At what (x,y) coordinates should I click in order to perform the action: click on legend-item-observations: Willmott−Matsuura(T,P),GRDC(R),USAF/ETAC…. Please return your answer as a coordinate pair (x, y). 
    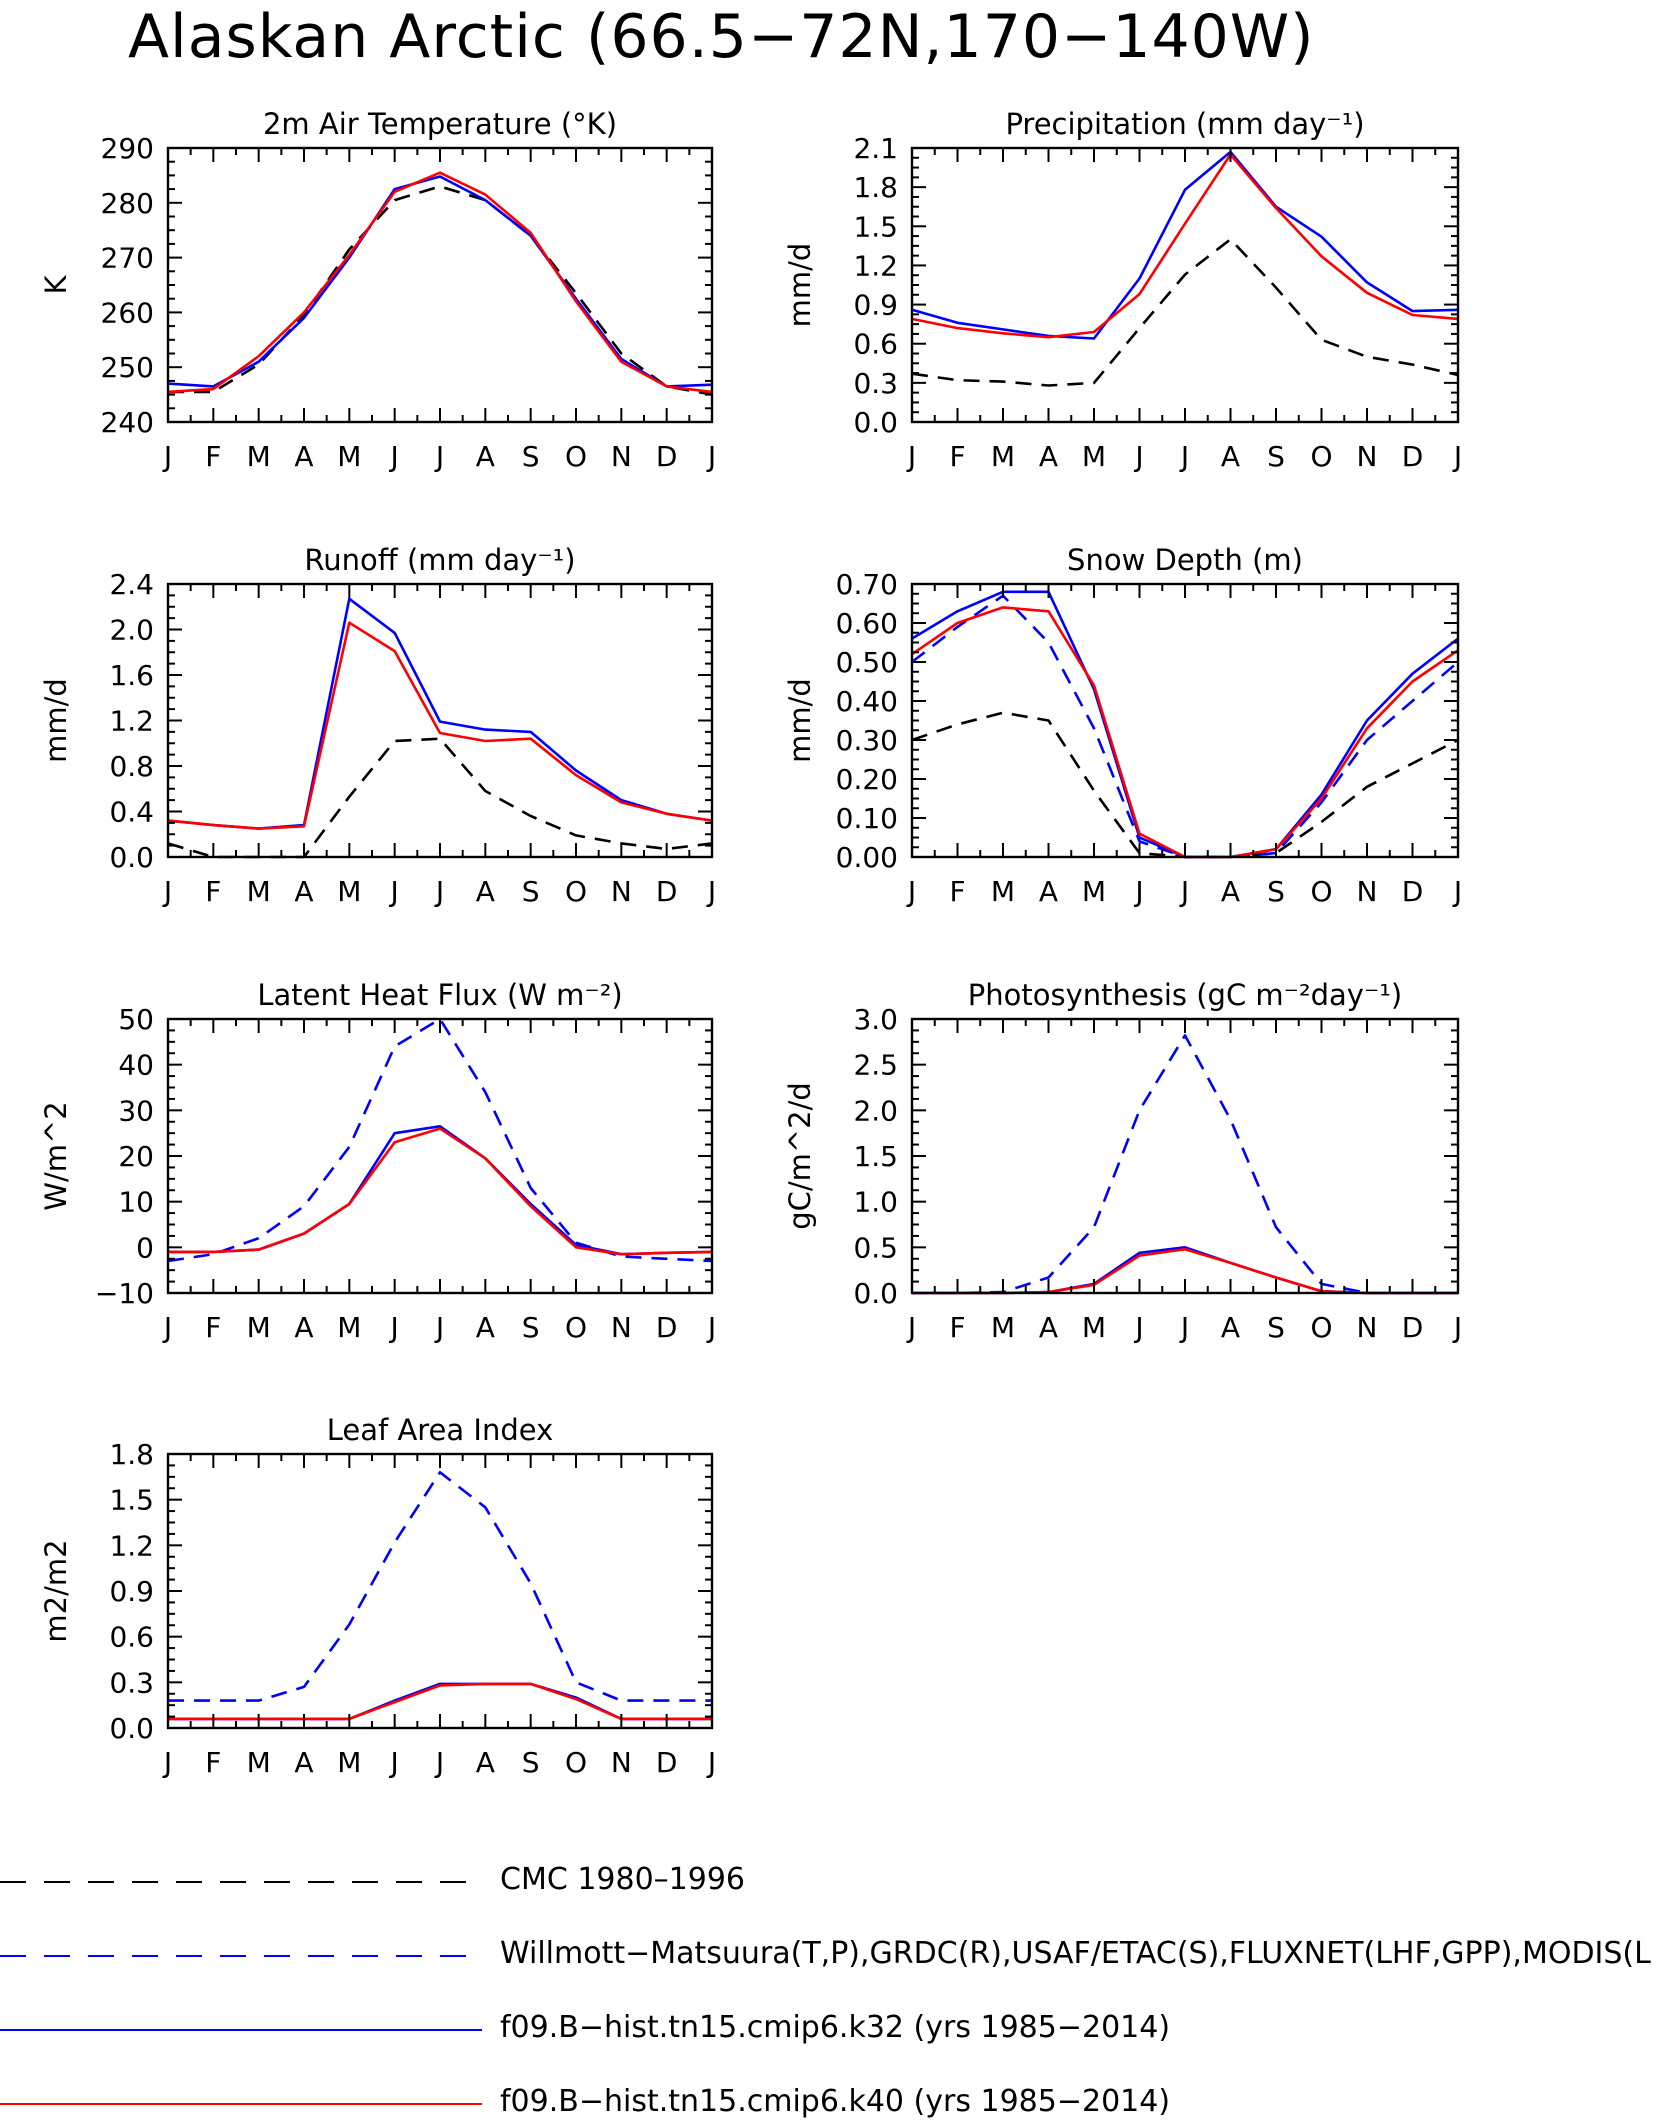
    Looking at the image, I should click on (835, 1956).